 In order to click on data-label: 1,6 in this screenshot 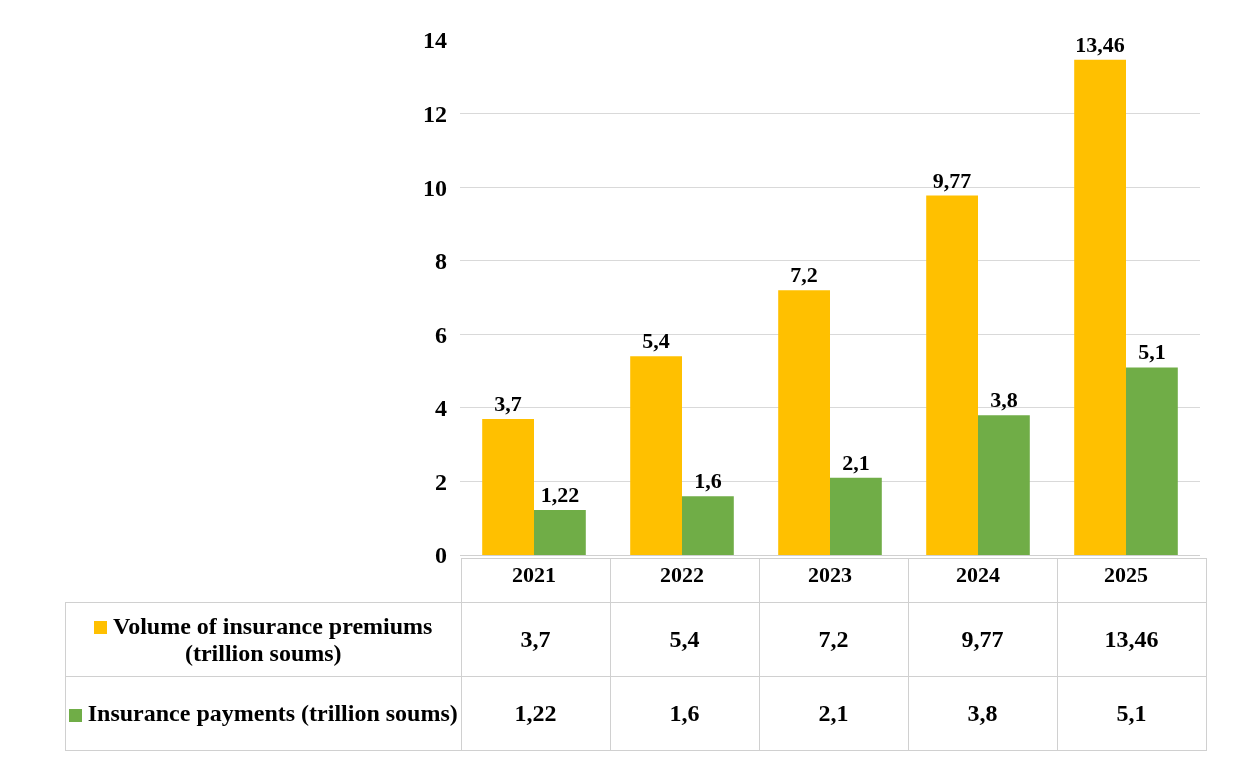, I will do `click(684, 713)`.